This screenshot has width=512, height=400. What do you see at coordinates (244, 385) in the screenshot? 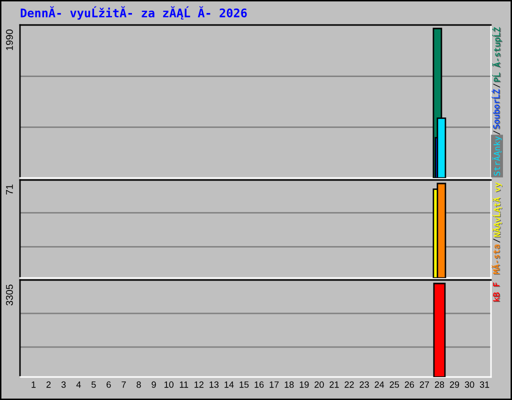
I see `x-tick-label: 15` at bounding box center [244, 385].